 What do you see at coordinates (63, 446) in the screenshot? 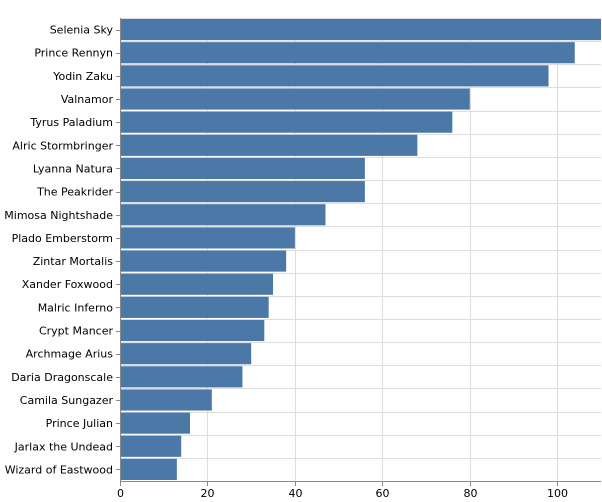
I see `category-label: Jarlax the Undead` at bounding box center [63, 446].